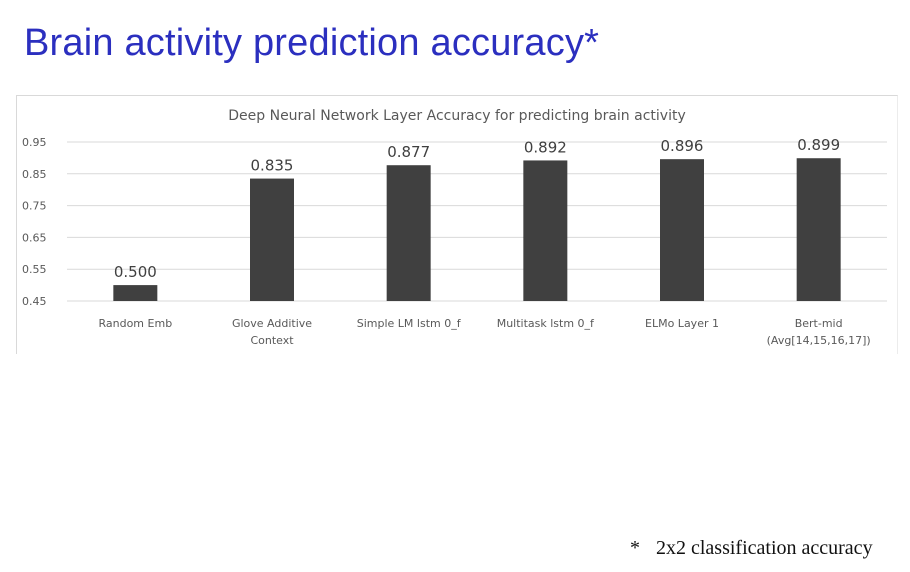 This screenshot has height=572, width=910. What do you see at coordinates (635, 548) in the screenshot?
I see `footnote-marker: *` at bounding box center [635, 548].